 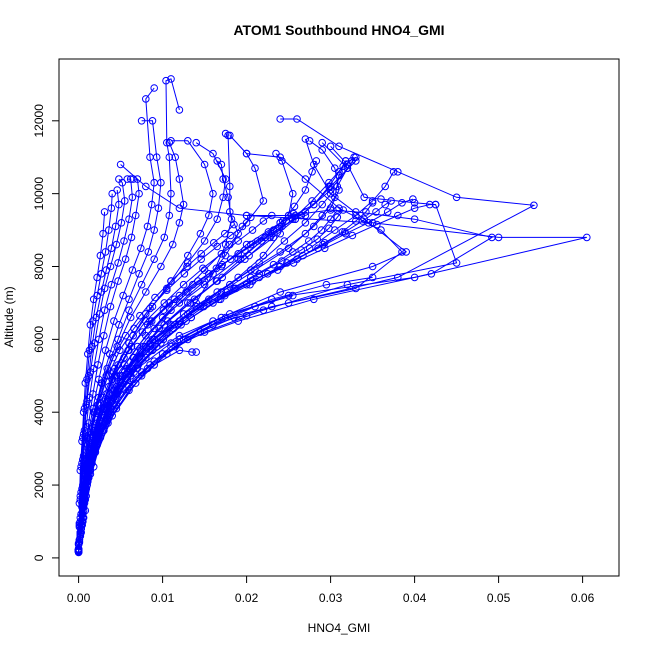 I want to click on x-tick-label: 0.03, so click(x=331, y=598).